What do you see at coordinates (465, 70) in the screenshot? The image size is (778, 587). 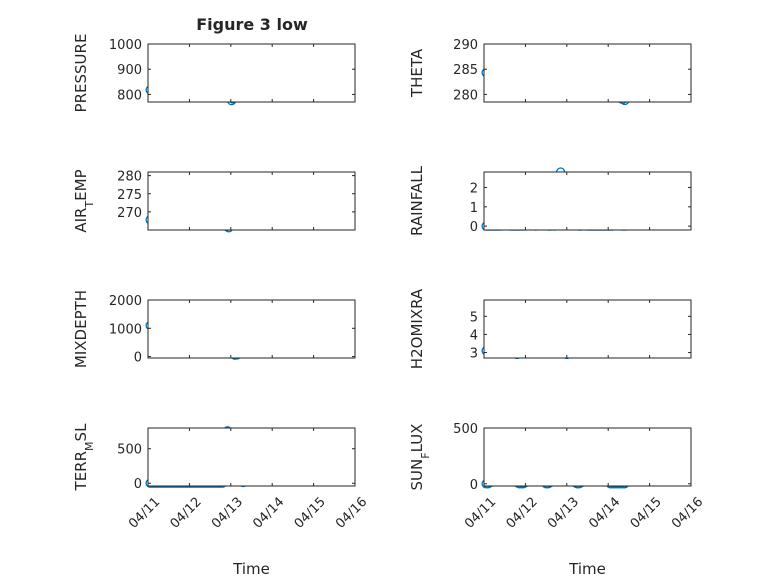 I see `y-tick-label: 285` at bounding box center [465, 70].